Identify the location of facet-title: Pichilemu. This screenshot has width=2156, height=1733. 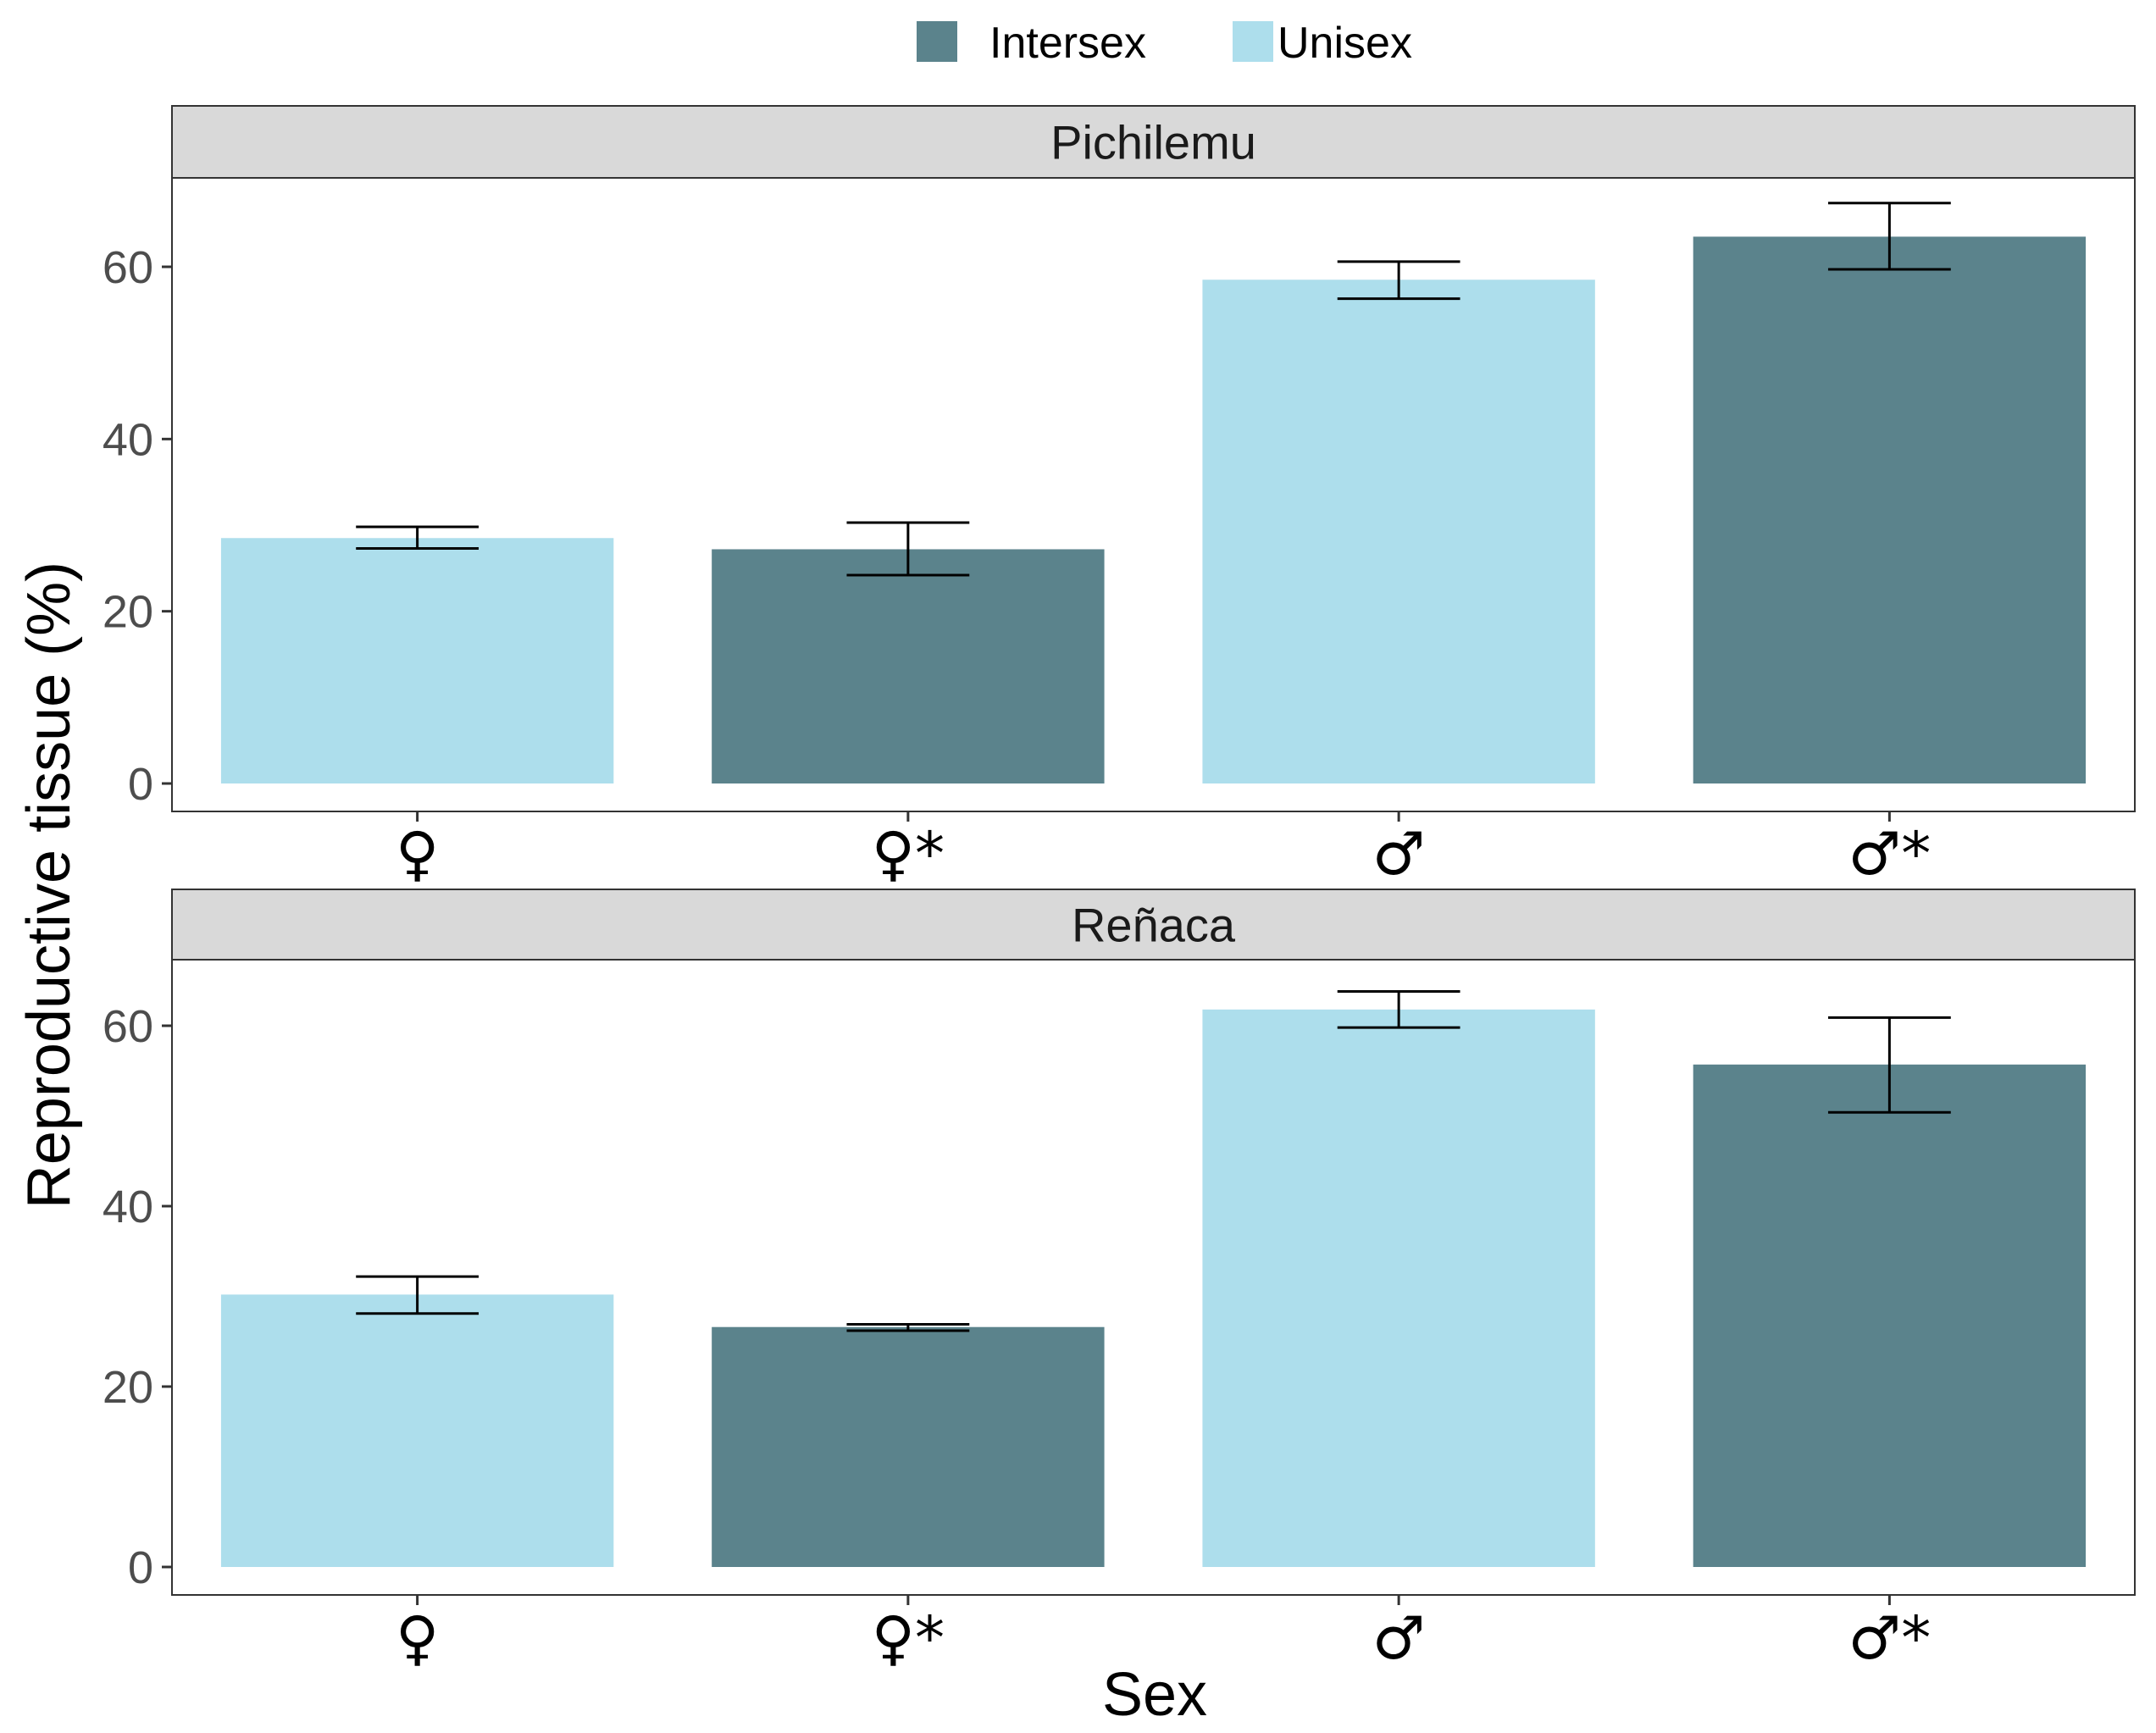
(1153, 142).